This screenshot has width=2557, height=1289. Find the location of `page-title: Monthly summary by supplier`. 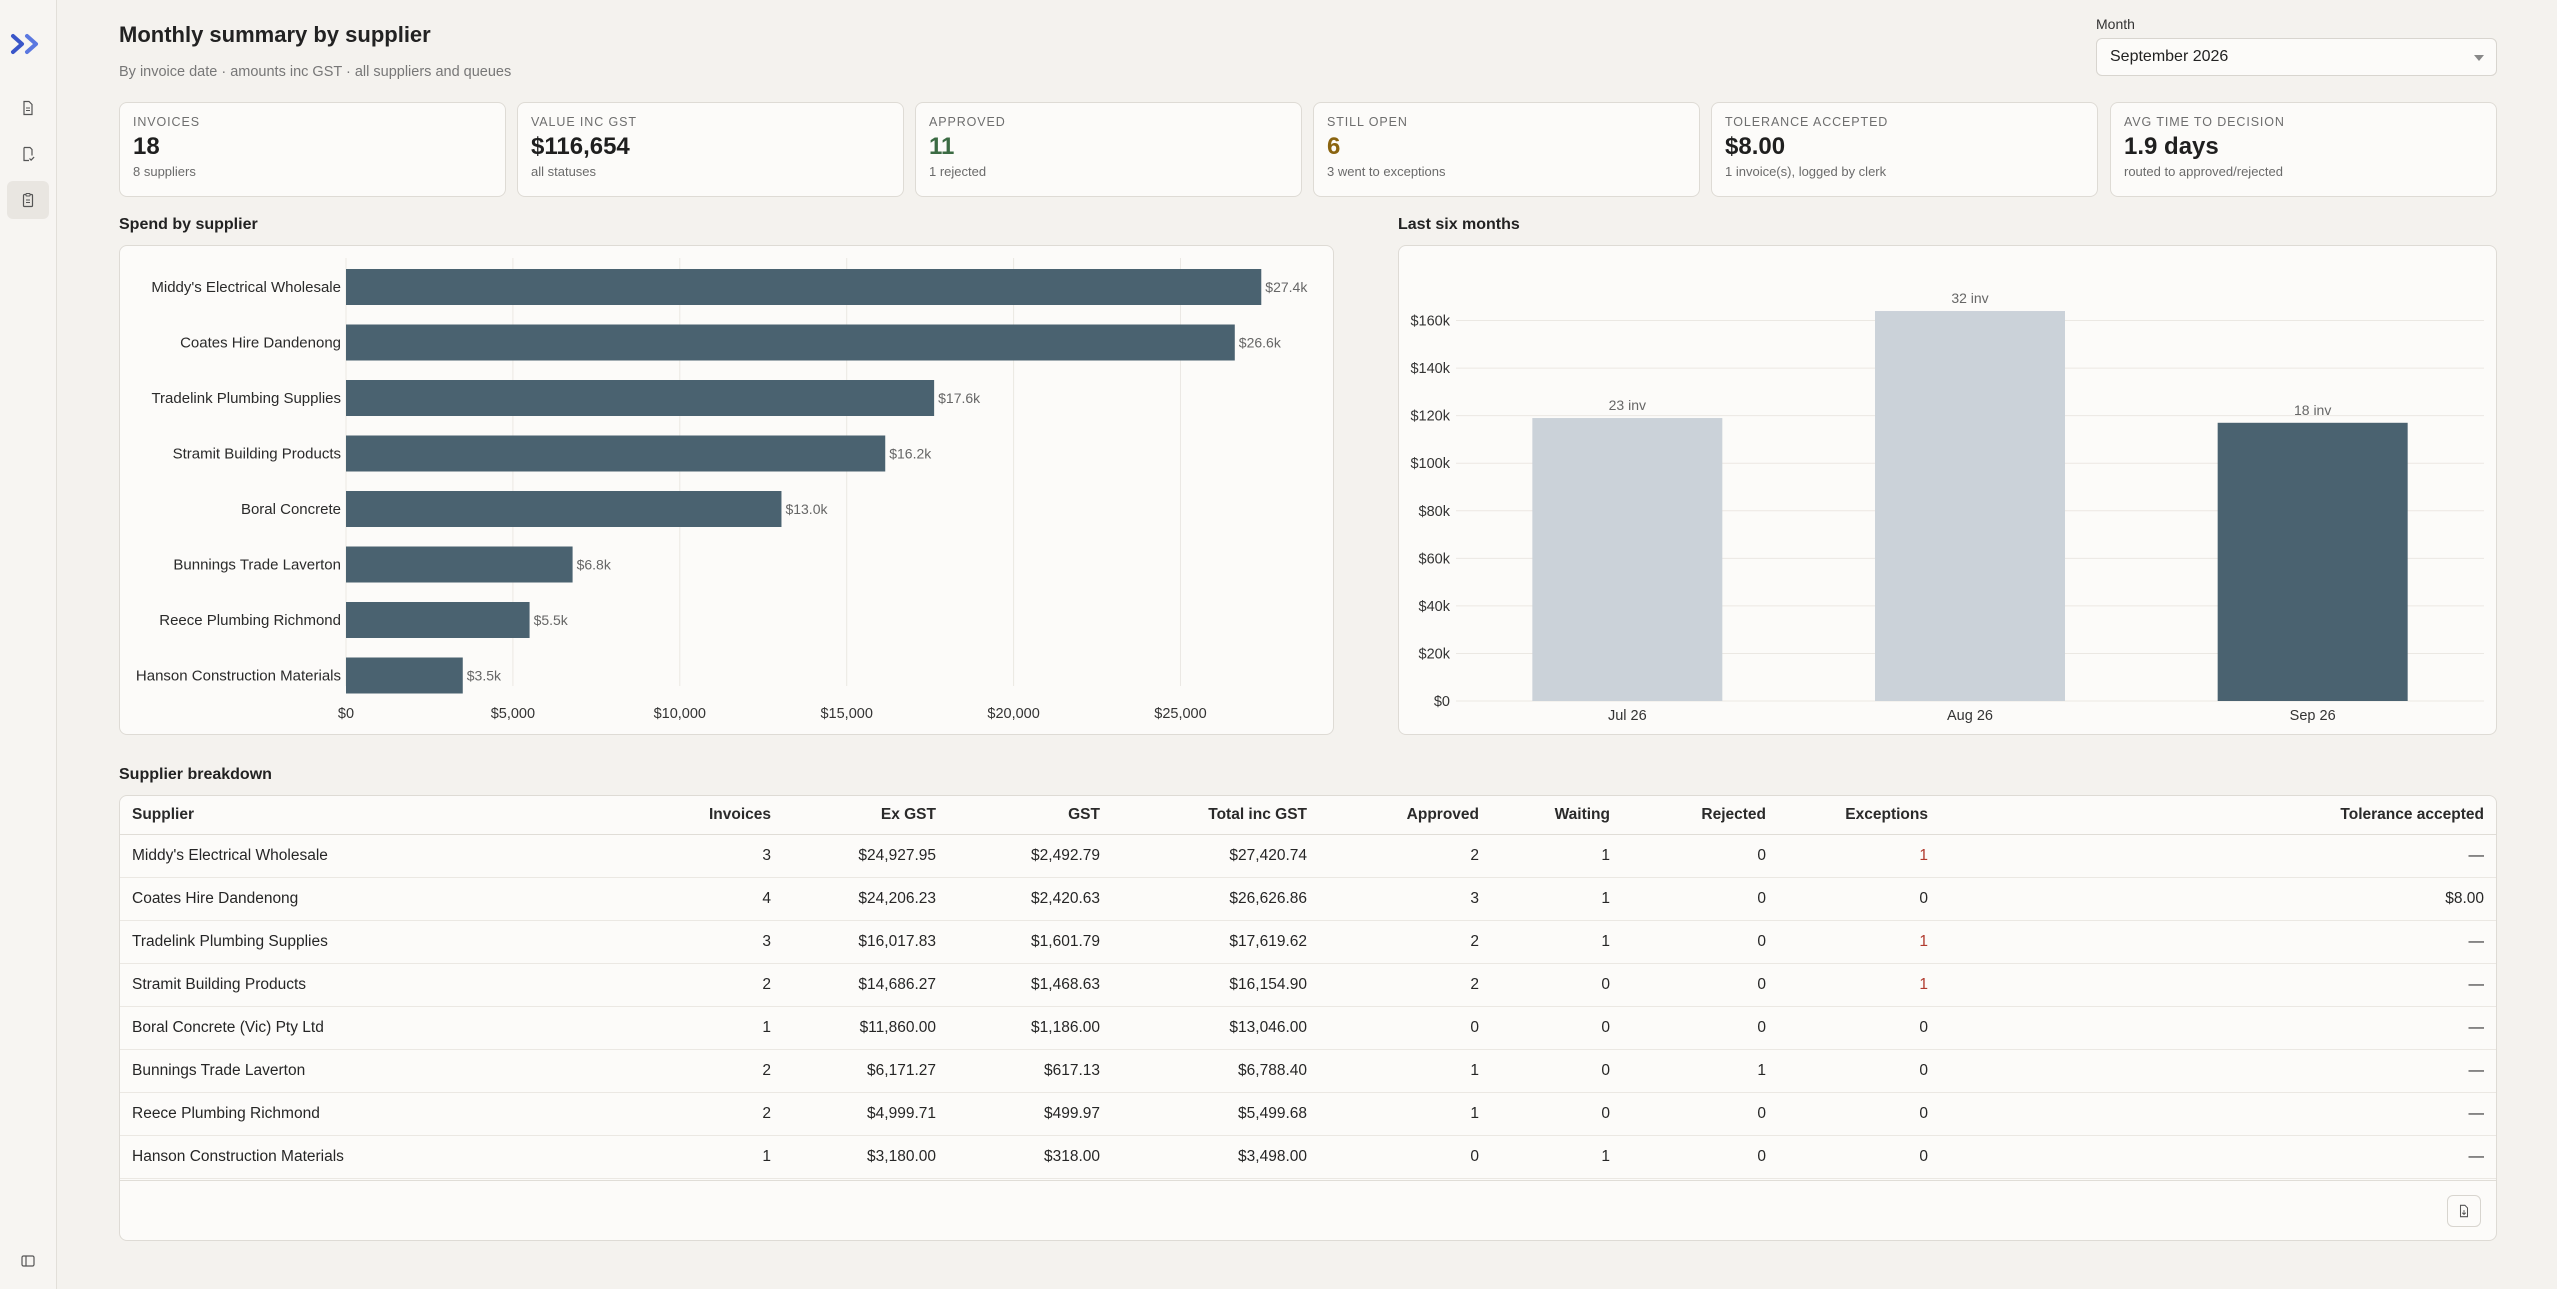

page-title: Monthly summary by supplier is located at coordinates (275, 34).